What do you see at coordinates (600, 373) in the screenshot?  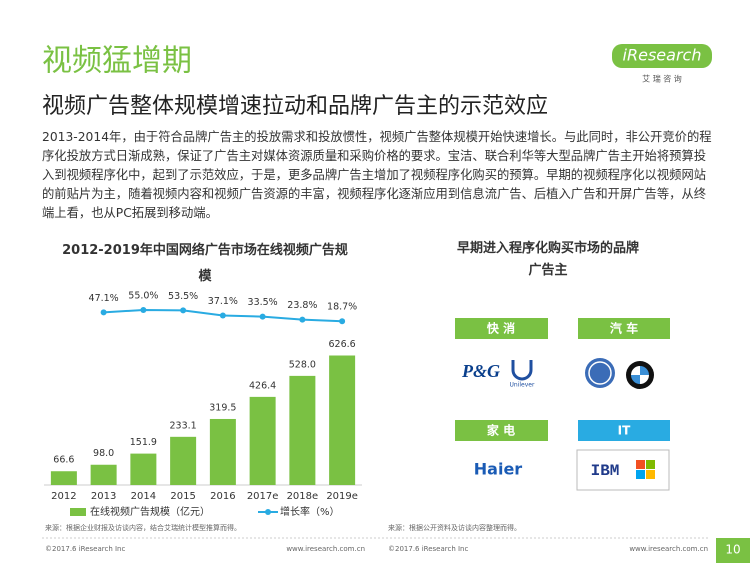 I see `logo-ge-ring` at bounding box center [600, 373].